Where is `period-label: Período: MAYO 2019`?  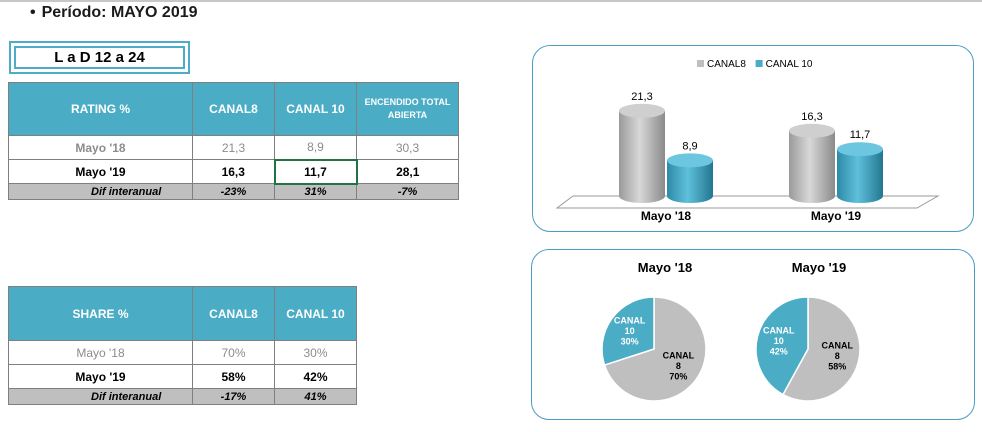 period-label: Período: MAYO 2019 is located at coordinates (119, 12).